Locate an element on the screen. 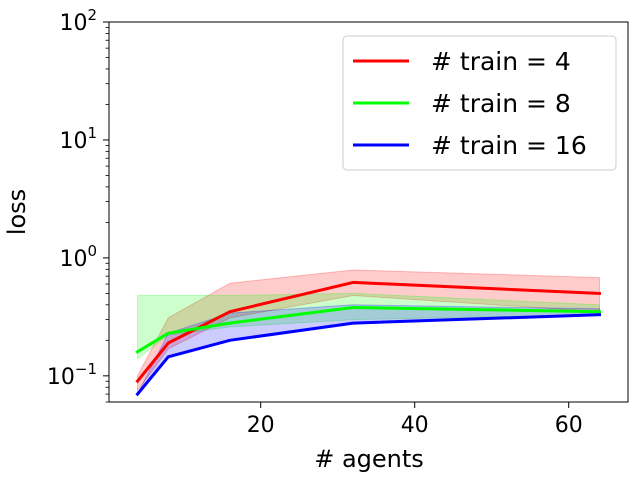 The image size is (640, 480). legend-label-2: # train = 8 is located at coordinates (501, 103).